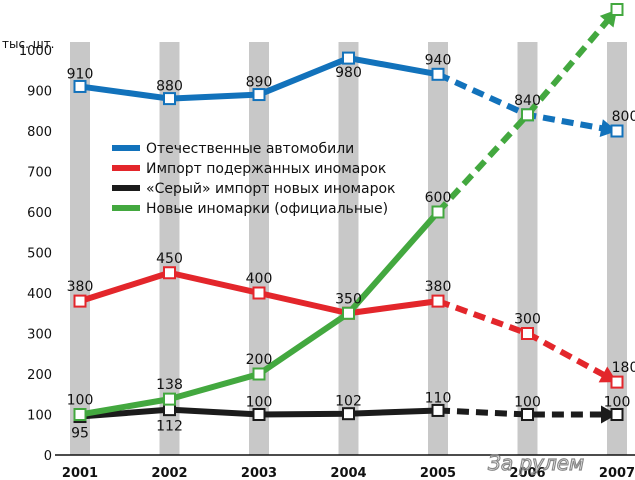 This screenshot has height=480, width=635. Describe the element at coordinates (250, 149) in the screenshot. I see `legend-label-0: Отечественные автомобили` at that location.